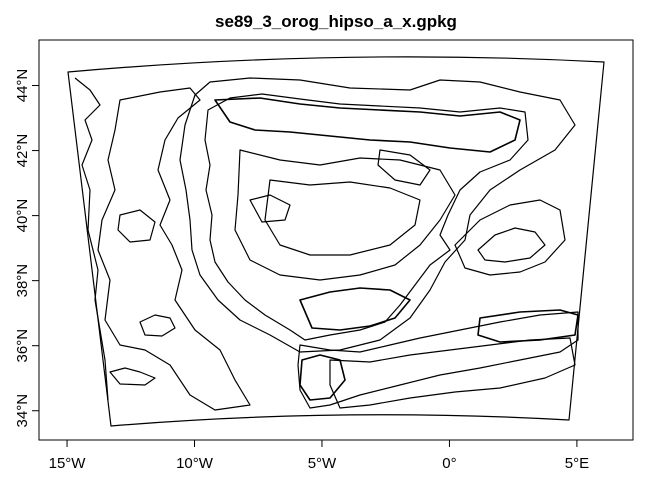 This screenshot has width=672, height=480. I want to click on meseta-contour-inner, so click(342, 217).